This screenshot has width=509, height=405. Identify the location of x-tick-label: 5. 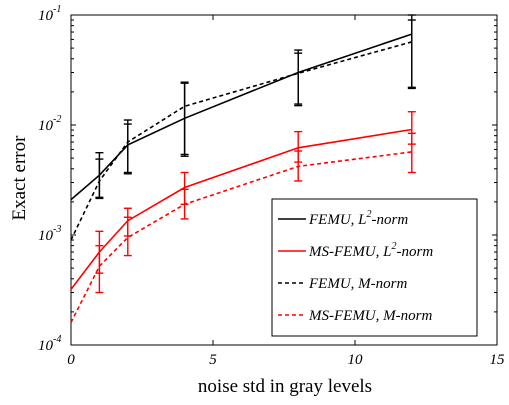
(213, 360).